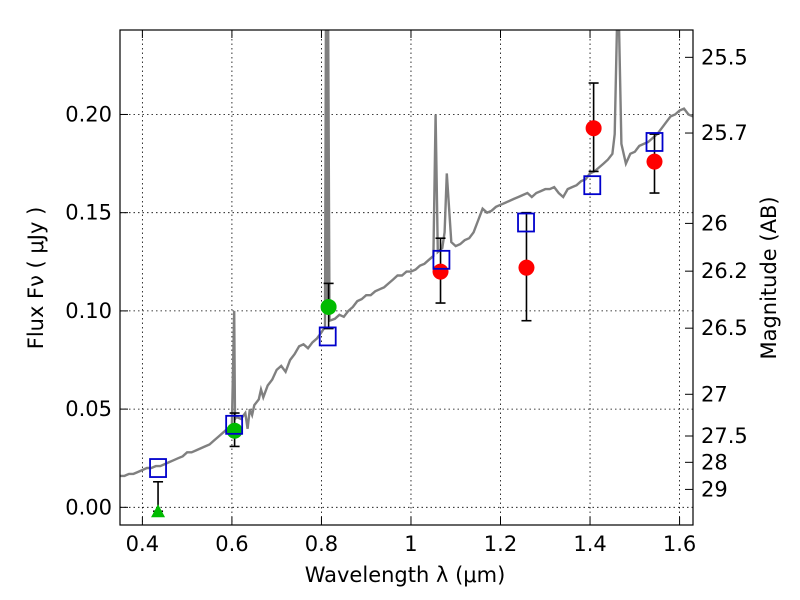 This screenshot has height=600, width=800. I want to click on y-axis-title: Flux Fν ( μJy ), so click(36, 278).